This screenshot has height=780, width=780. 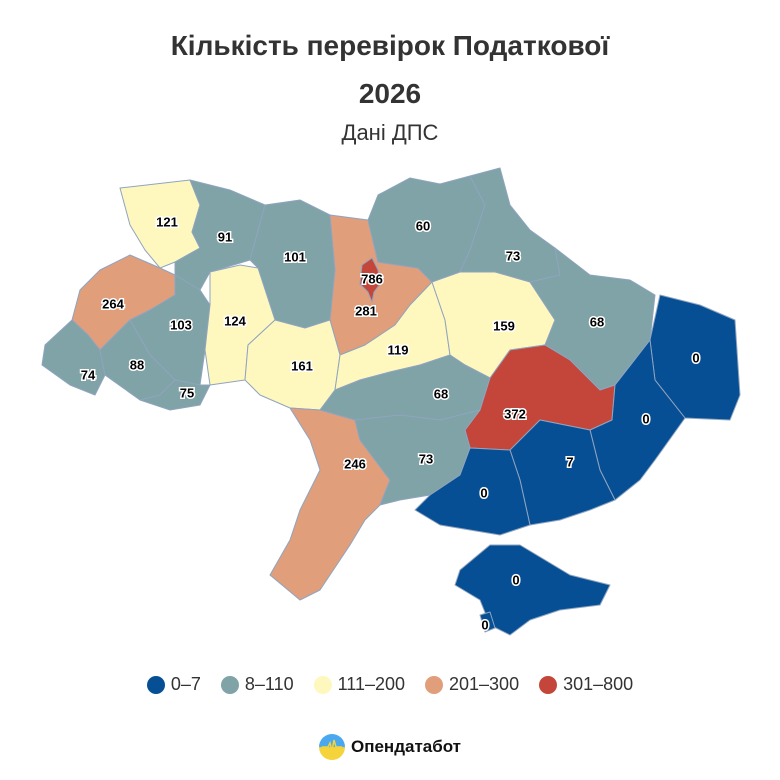 I want to click on region-value-label: 119, so click(x=398, y=349).